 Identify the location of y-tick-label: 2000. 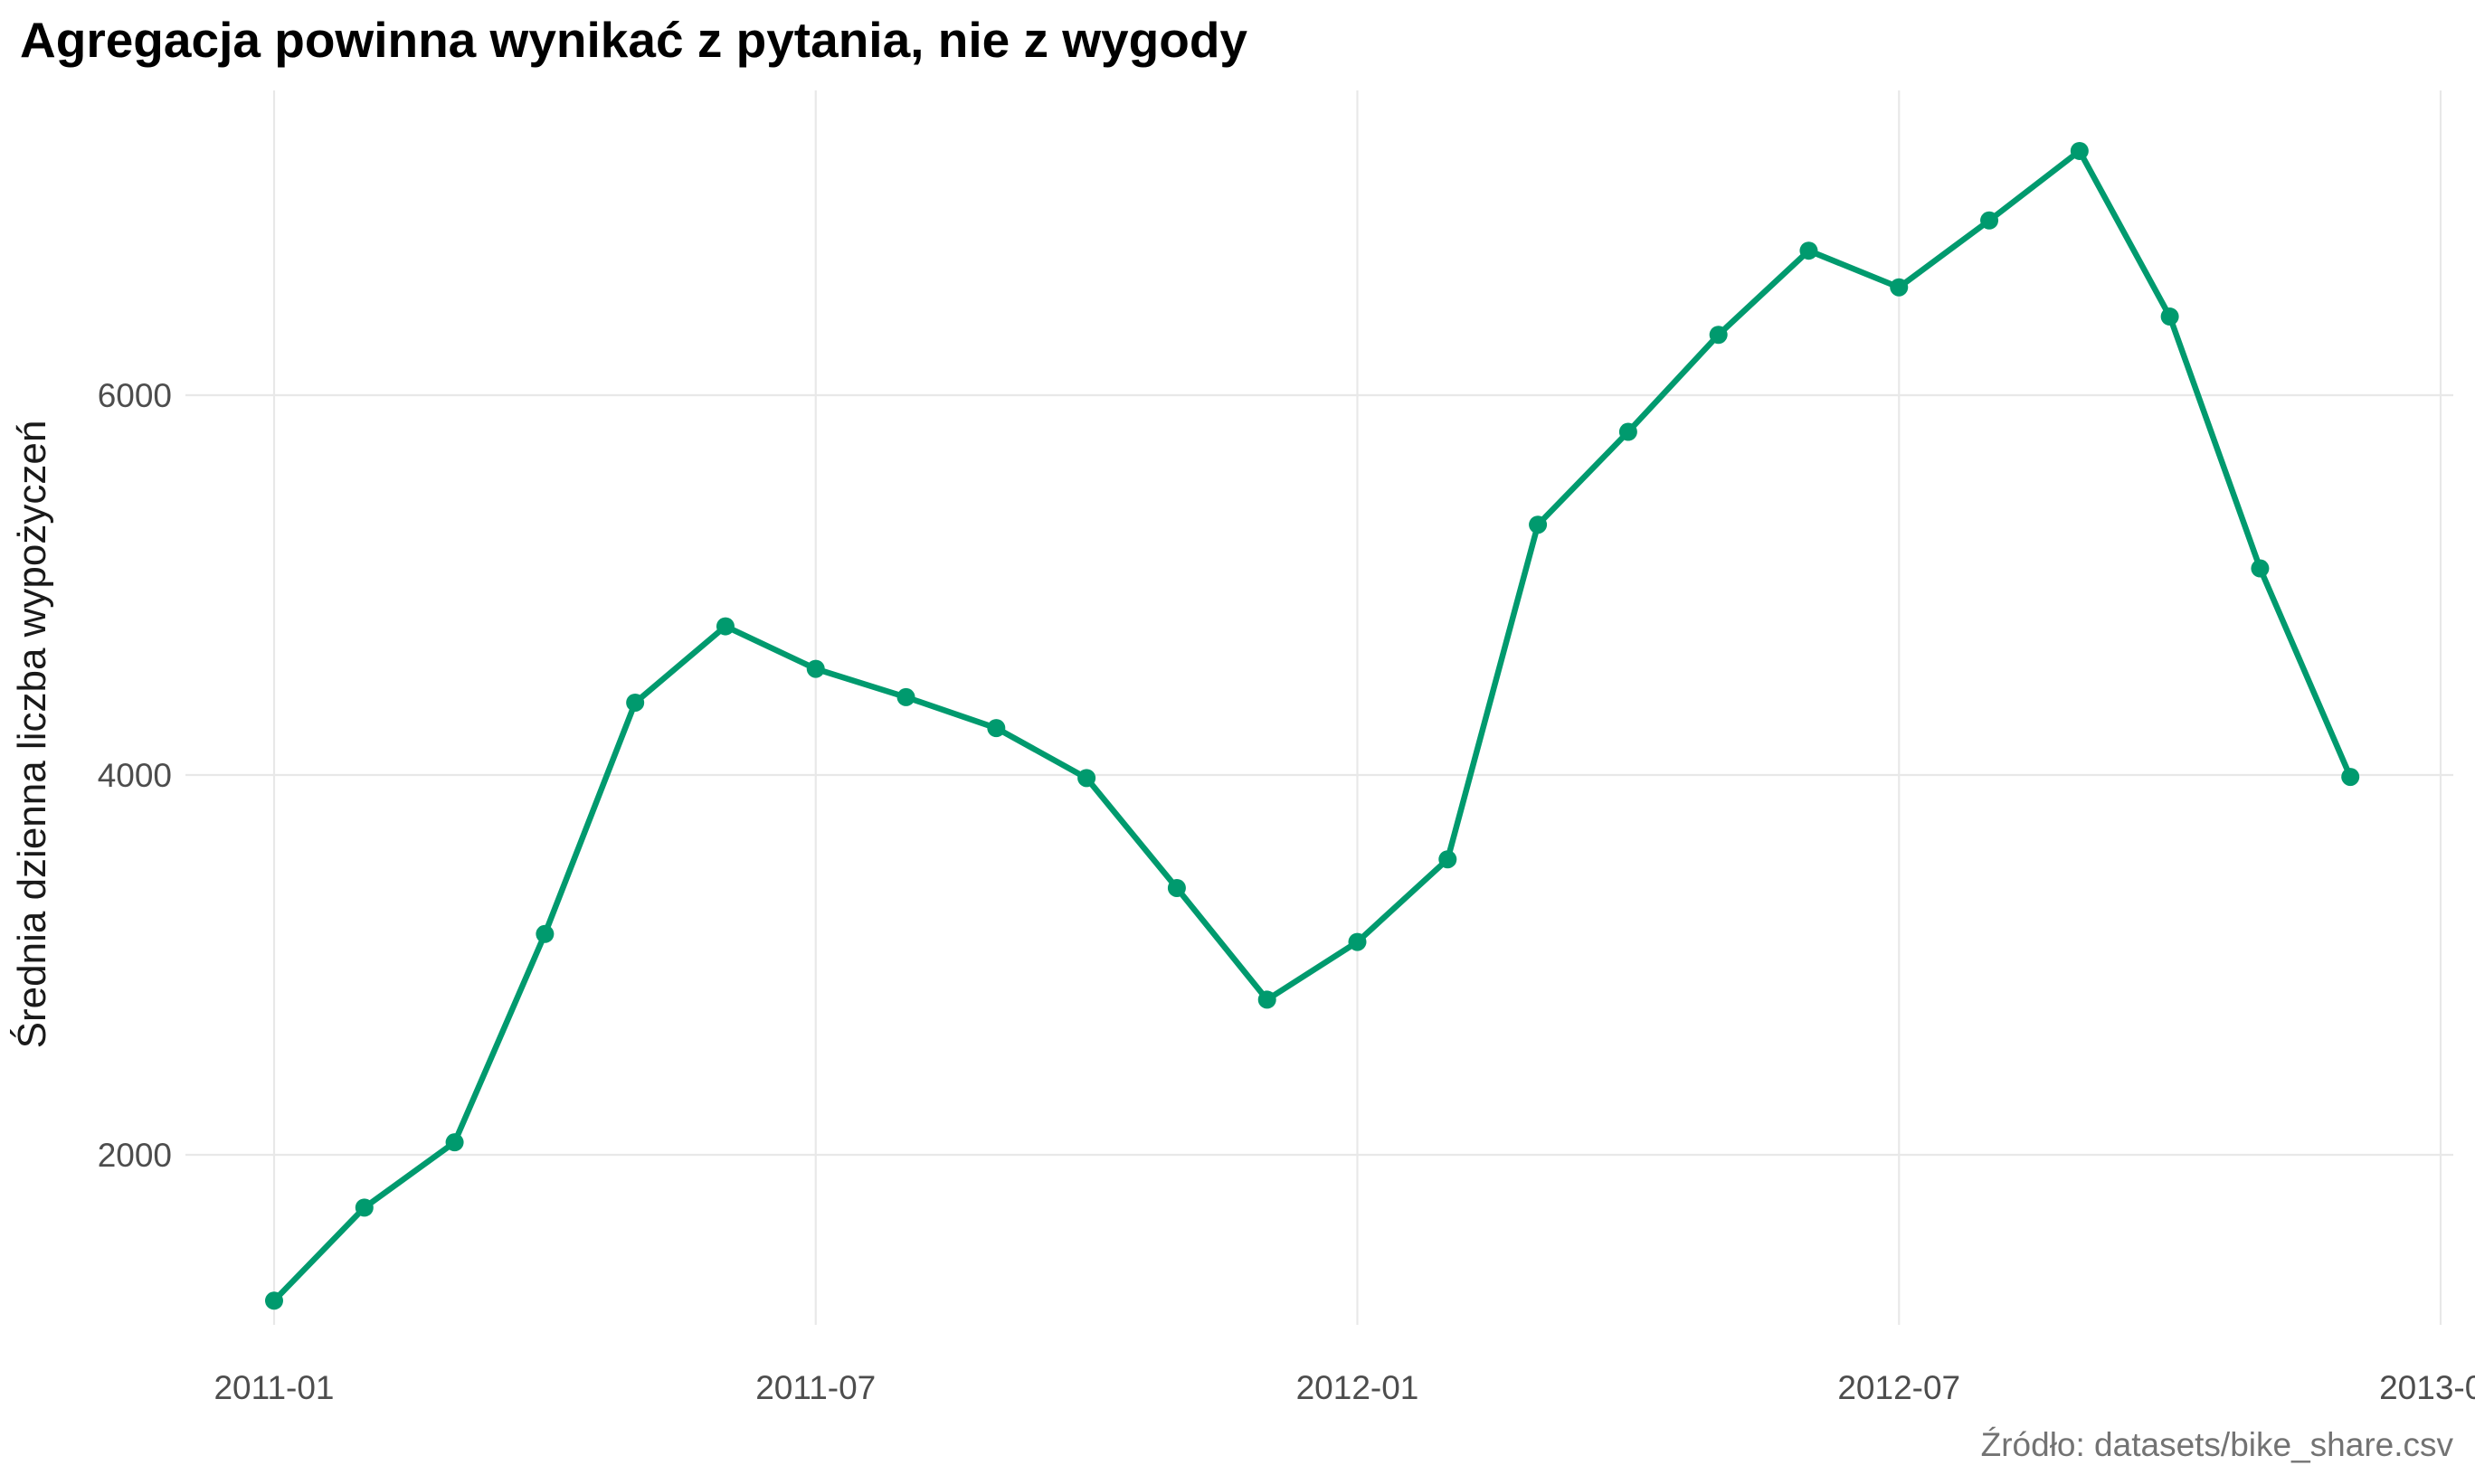
(135, 1155).